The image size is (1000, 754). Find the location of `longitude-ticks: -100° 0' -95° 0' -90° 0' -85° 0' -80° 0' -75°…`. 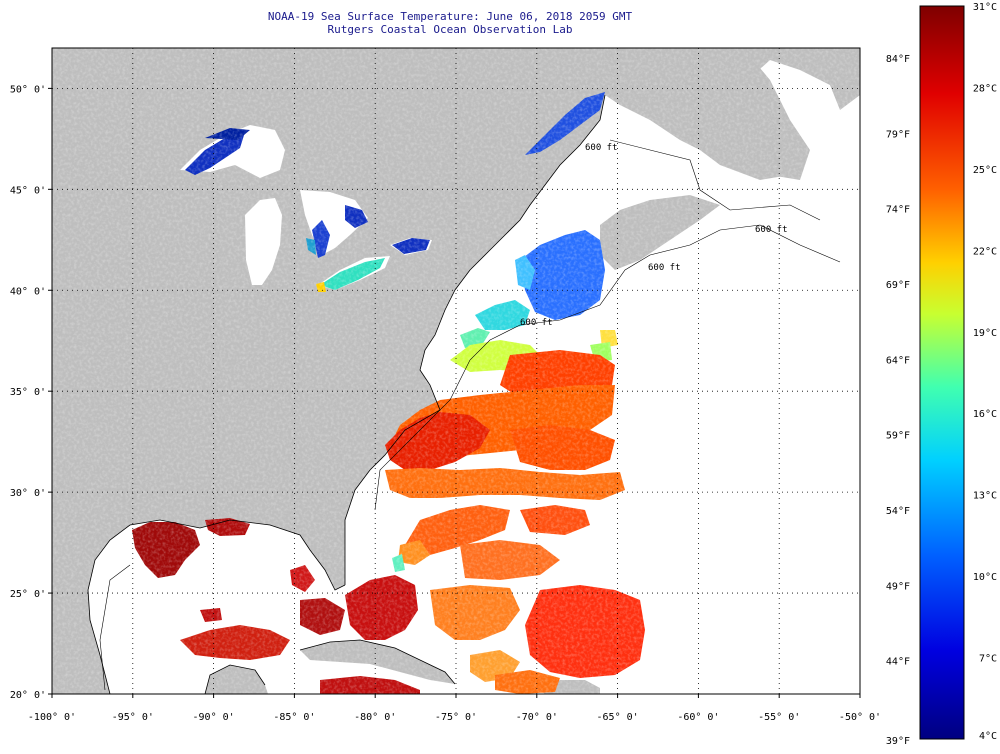

longitude-ticks: -100° 0' -95° 0' -90° 0' -85° 0' -80° 0' -75°… is located at coordinates (454, 708).